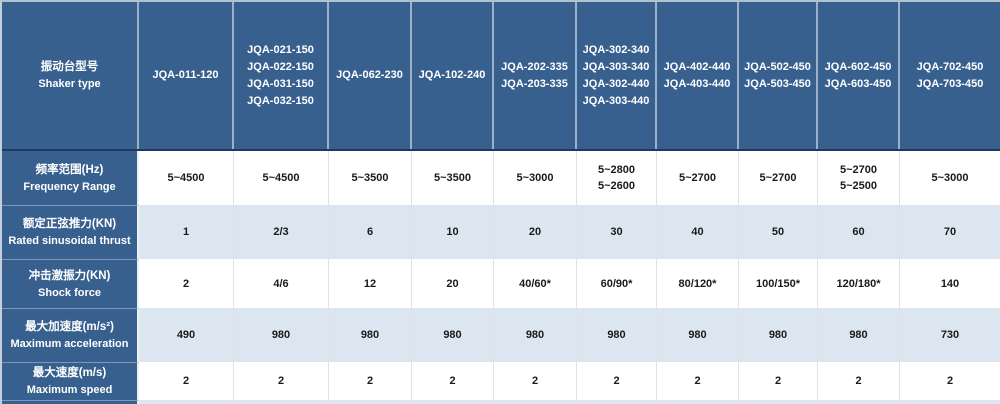 This screenshot has width=1000, height=404. What do you see at coordinates (859, 283) in the screenshot?
I see `data-cell: 120/180*` at bounding box center [859, 283].